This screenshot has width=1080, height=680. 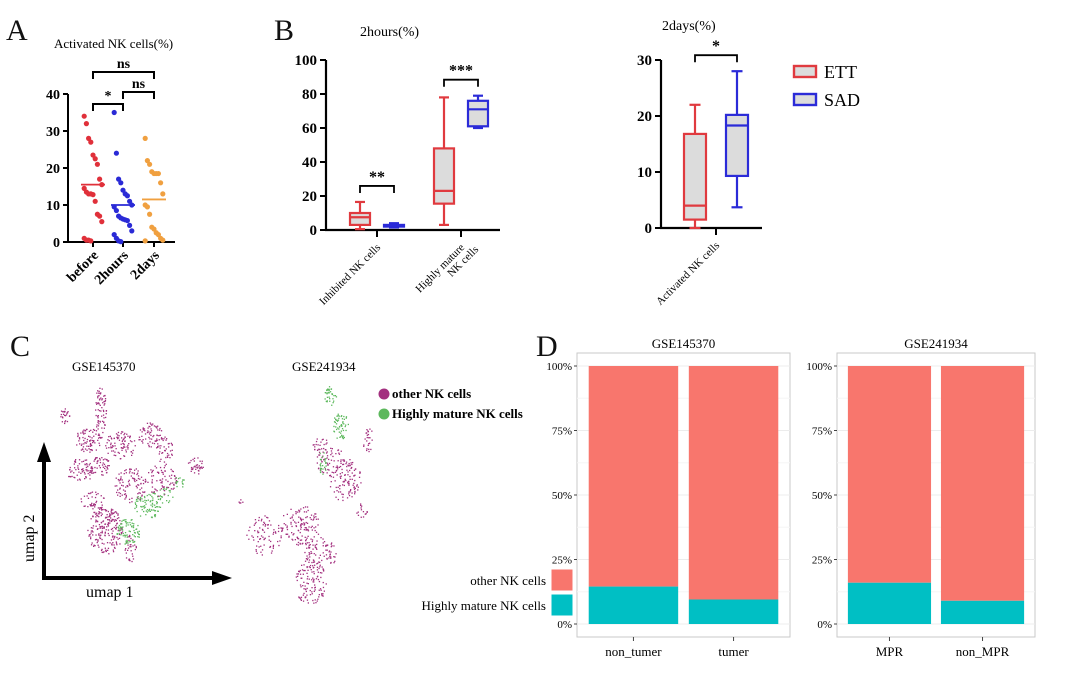 What do you see at coordinates (309, 197) in the screenshot?
I see `y-tick-label: 20` at bounding box center [309, 197].